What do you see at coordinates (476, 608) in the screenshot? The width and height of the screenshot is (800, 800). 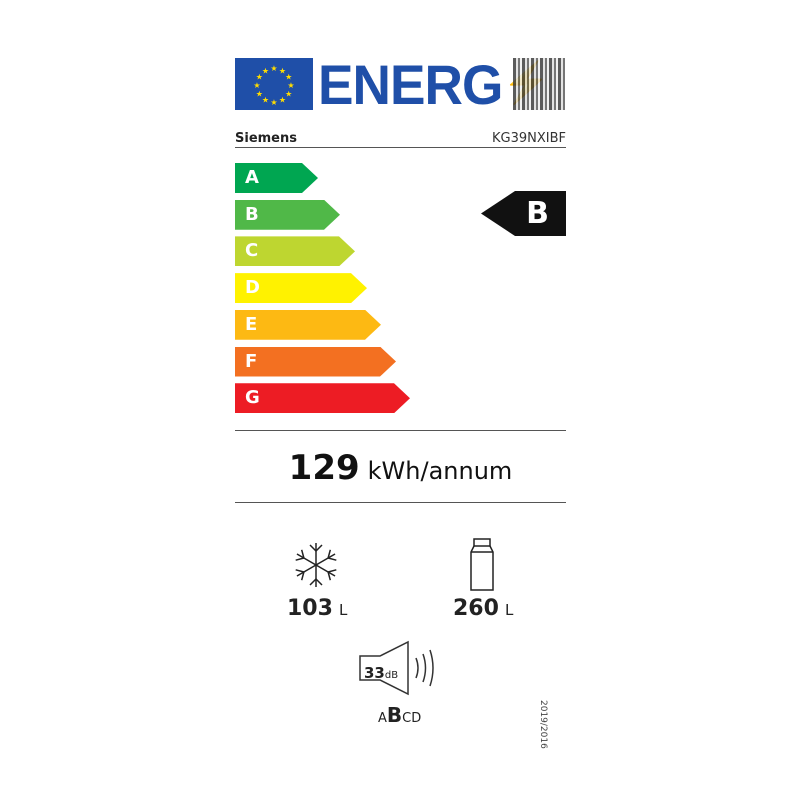 I see `fridge-value: 260` at bounding box center [476, 608].